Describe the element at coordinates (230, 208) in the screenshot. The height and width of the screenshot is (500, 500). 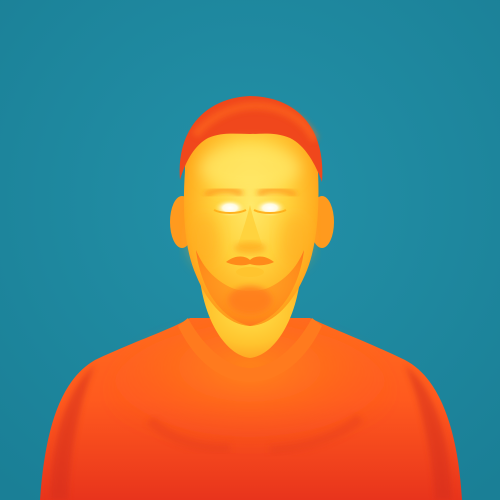
I see `left-eye-hotspot` at that location.